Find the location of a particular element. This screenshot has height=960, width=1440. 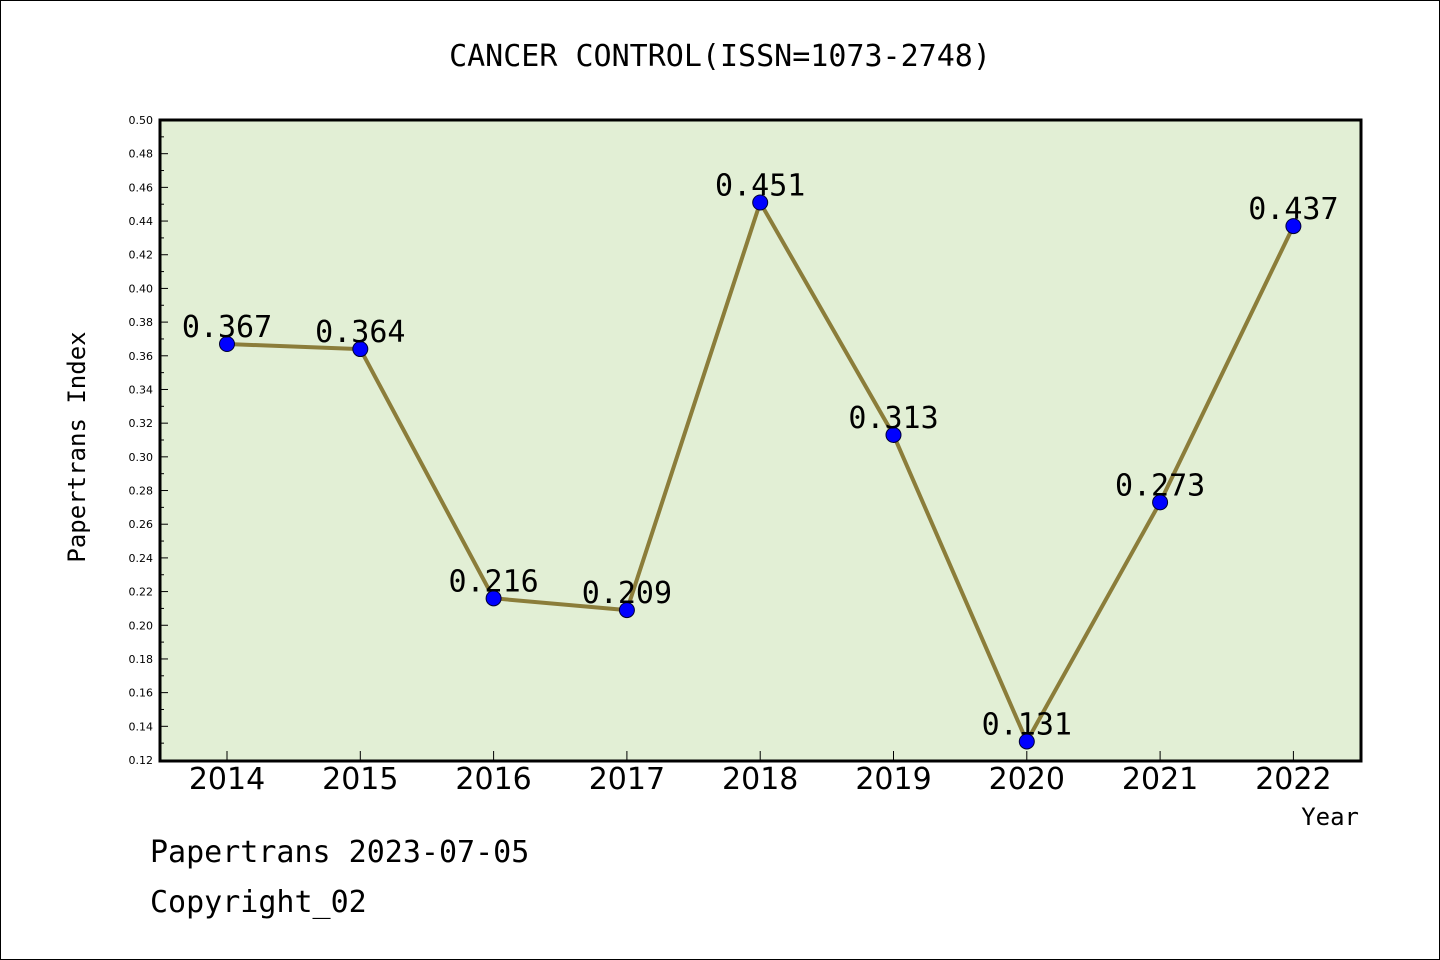

y-tick-label: 0.22 is located at coordinates (141, 592).